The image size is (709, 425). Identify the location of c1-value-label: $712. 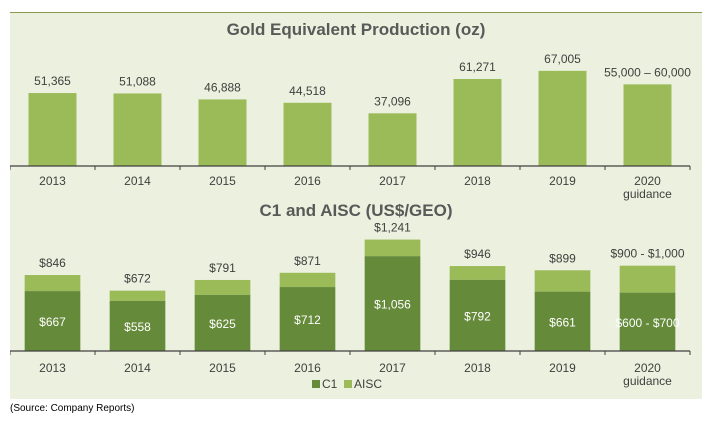
(307, 320).